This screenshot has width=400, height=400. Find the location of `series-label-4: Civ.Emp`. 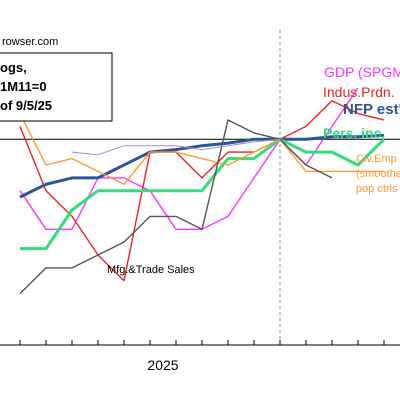

series-label-4: Civ.Emp is located at coordinates (376, 159).